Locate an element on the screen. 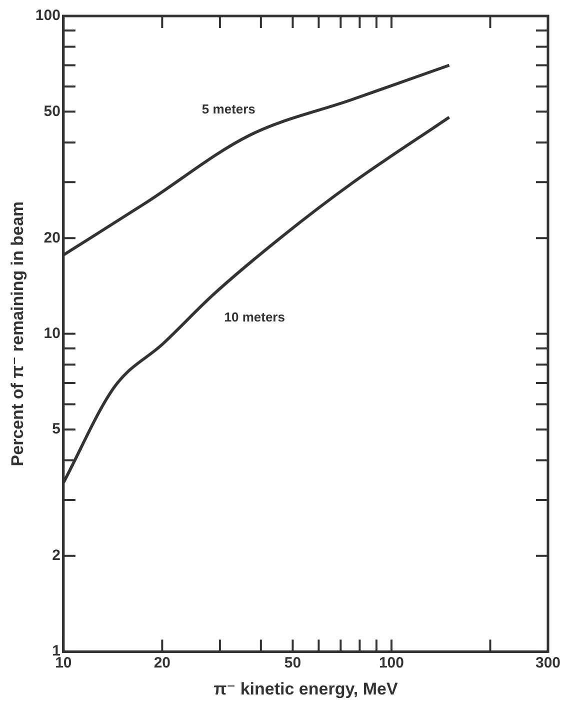 This screenshot has width=570, height=708. y-tick-label: 100 is located at coordinates (47, 15).